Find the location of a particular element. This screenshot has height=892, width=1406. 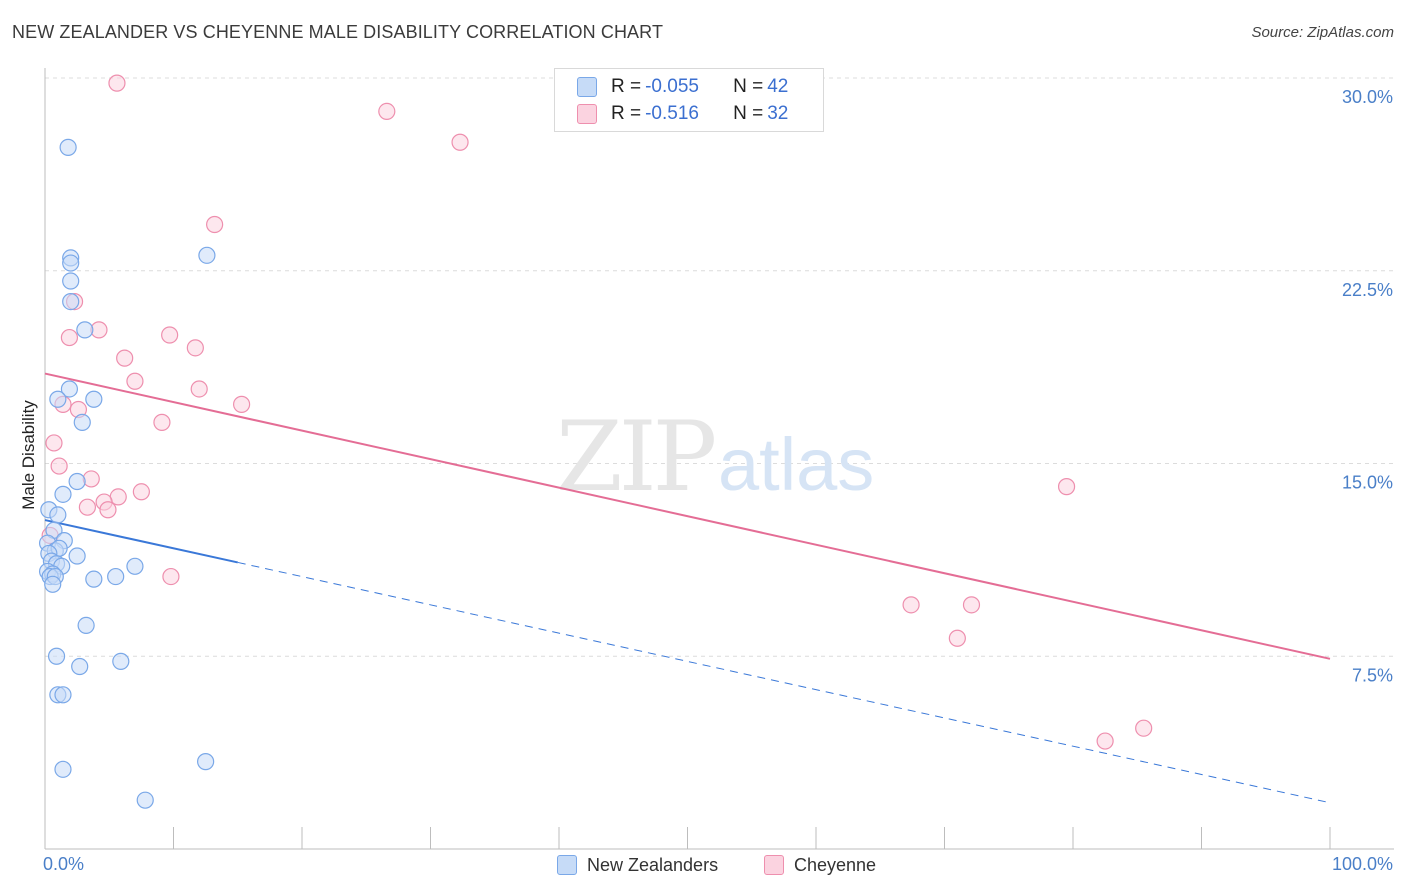

series-legend-cheyenne: Cheyenne is located at coordinates (820, 865).